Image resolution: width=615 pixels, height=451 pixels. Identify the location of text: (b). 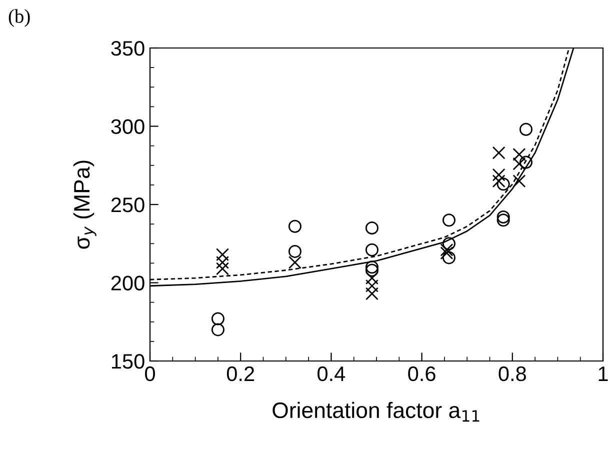
(19, 18).